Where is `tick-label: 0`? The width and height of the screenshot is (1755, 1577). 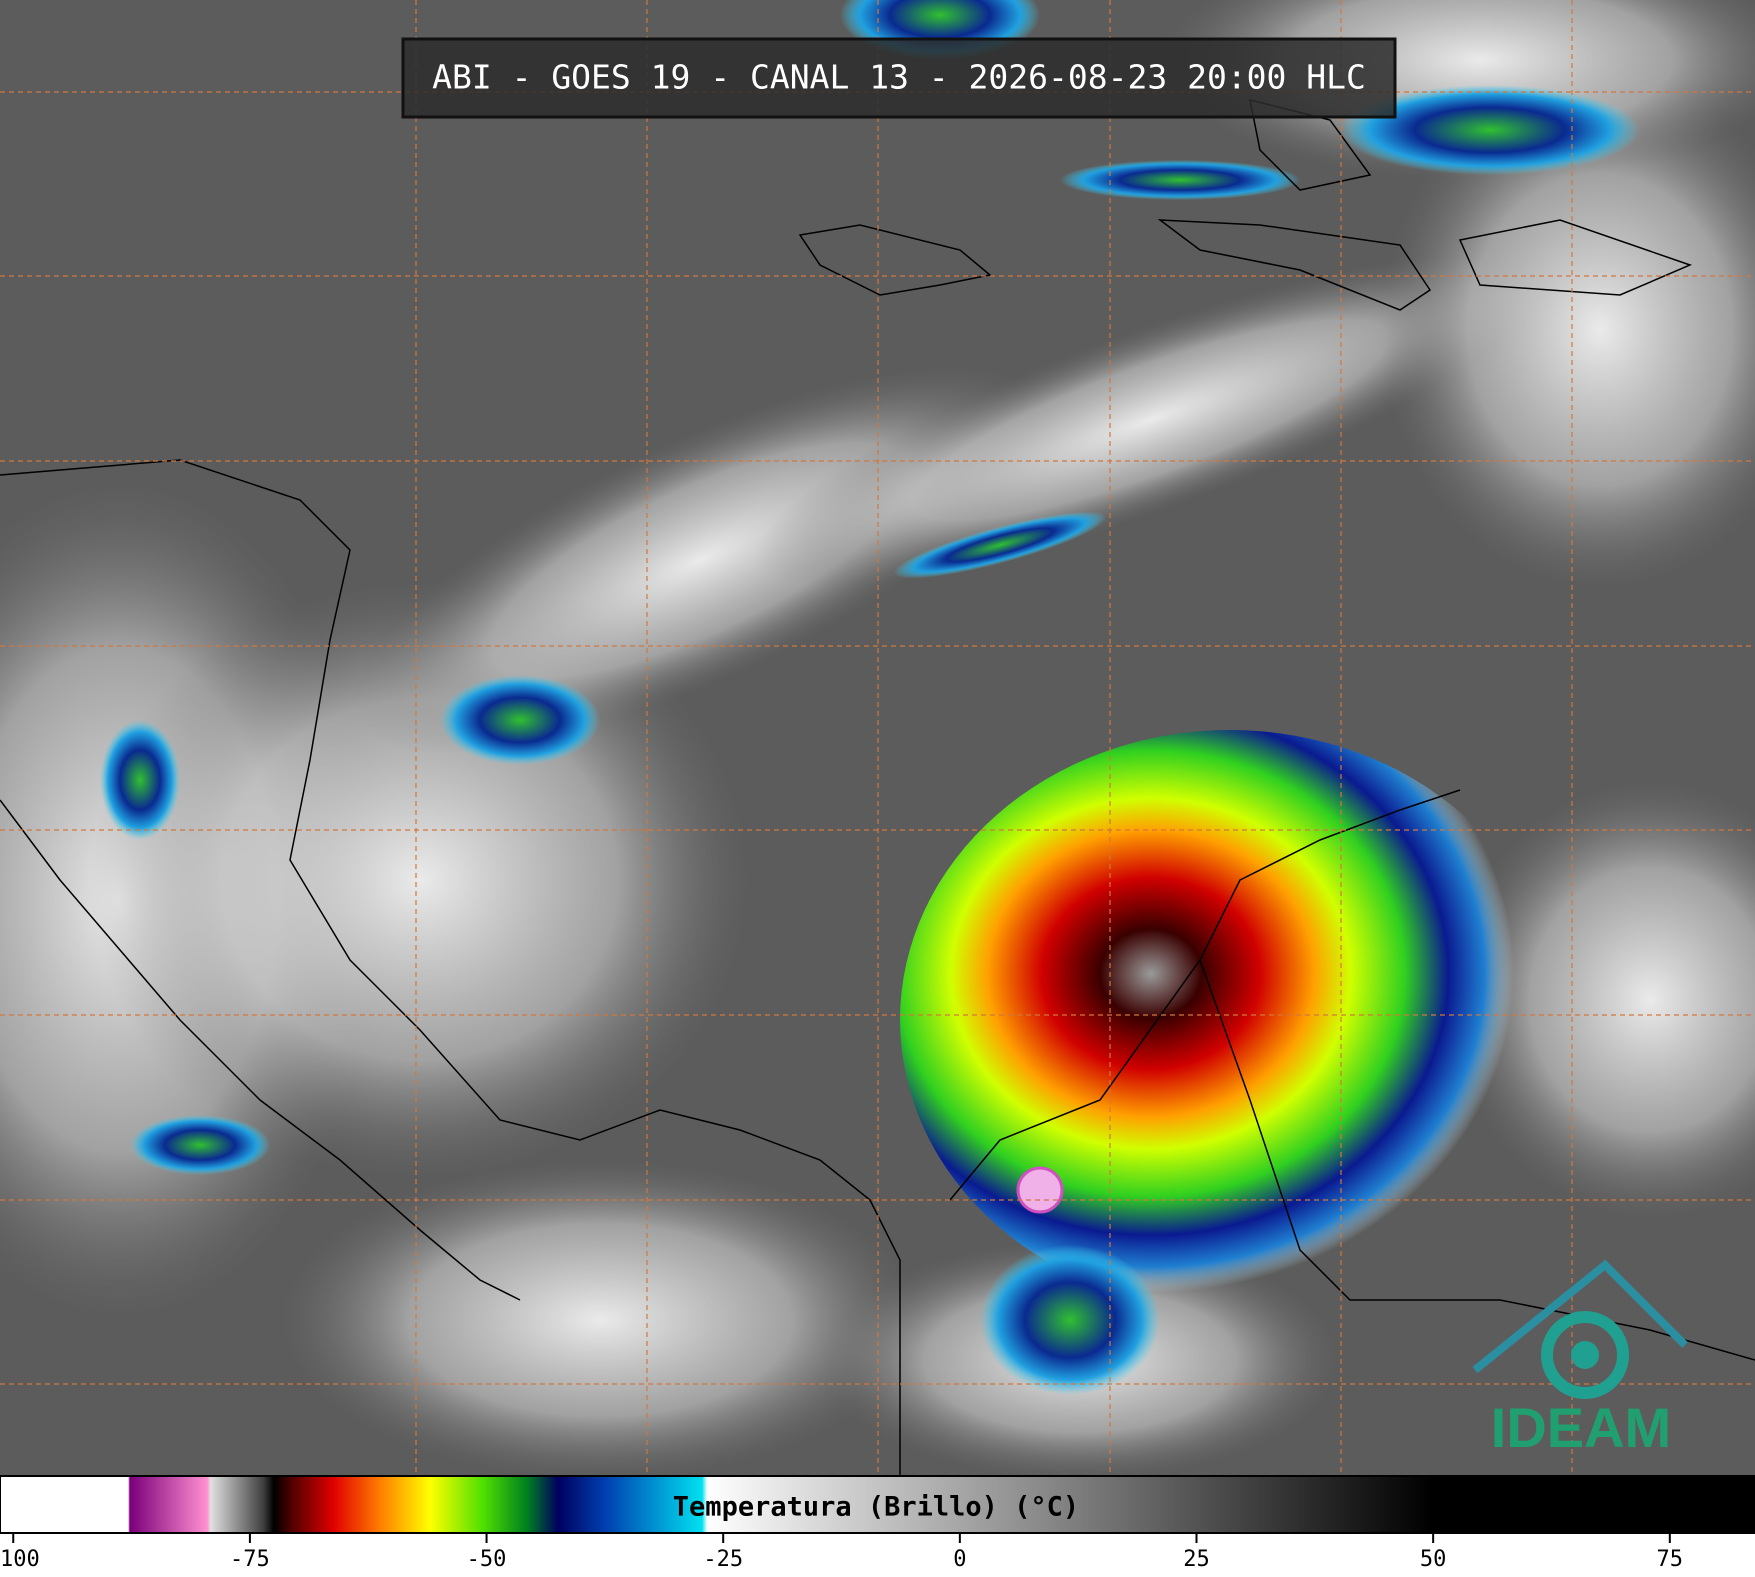
tick-label: 0 is located at coordinates (959, 1559).